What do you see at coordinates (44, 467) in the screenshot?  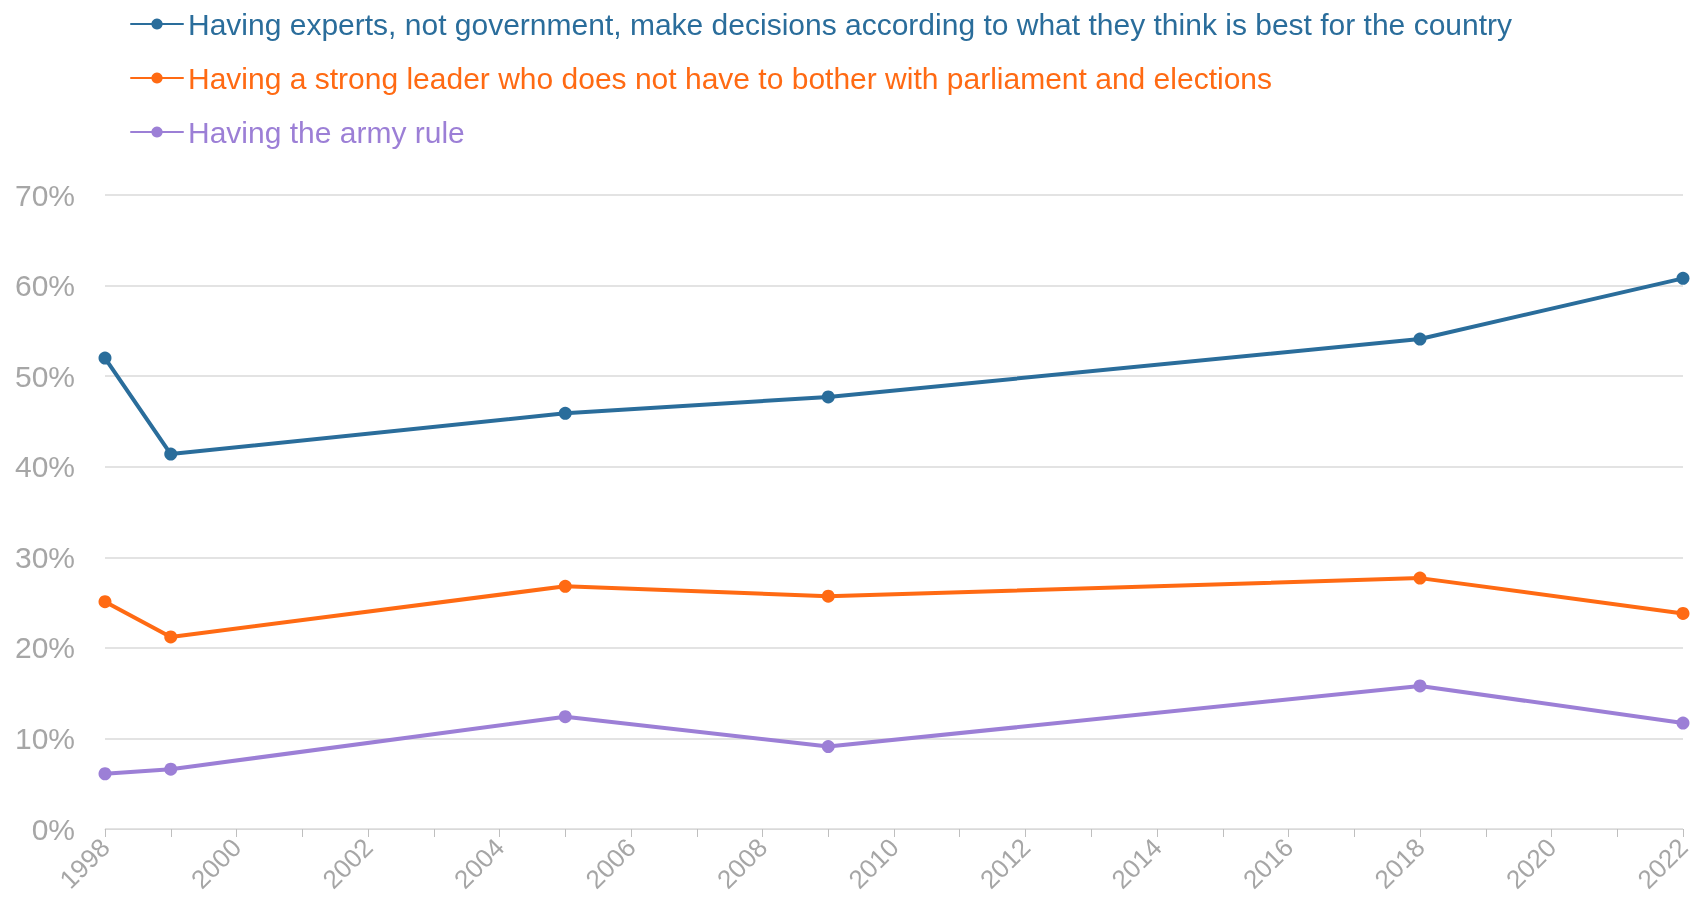 I see `y-tick-label: 40%` at bounding box center [44, 467].